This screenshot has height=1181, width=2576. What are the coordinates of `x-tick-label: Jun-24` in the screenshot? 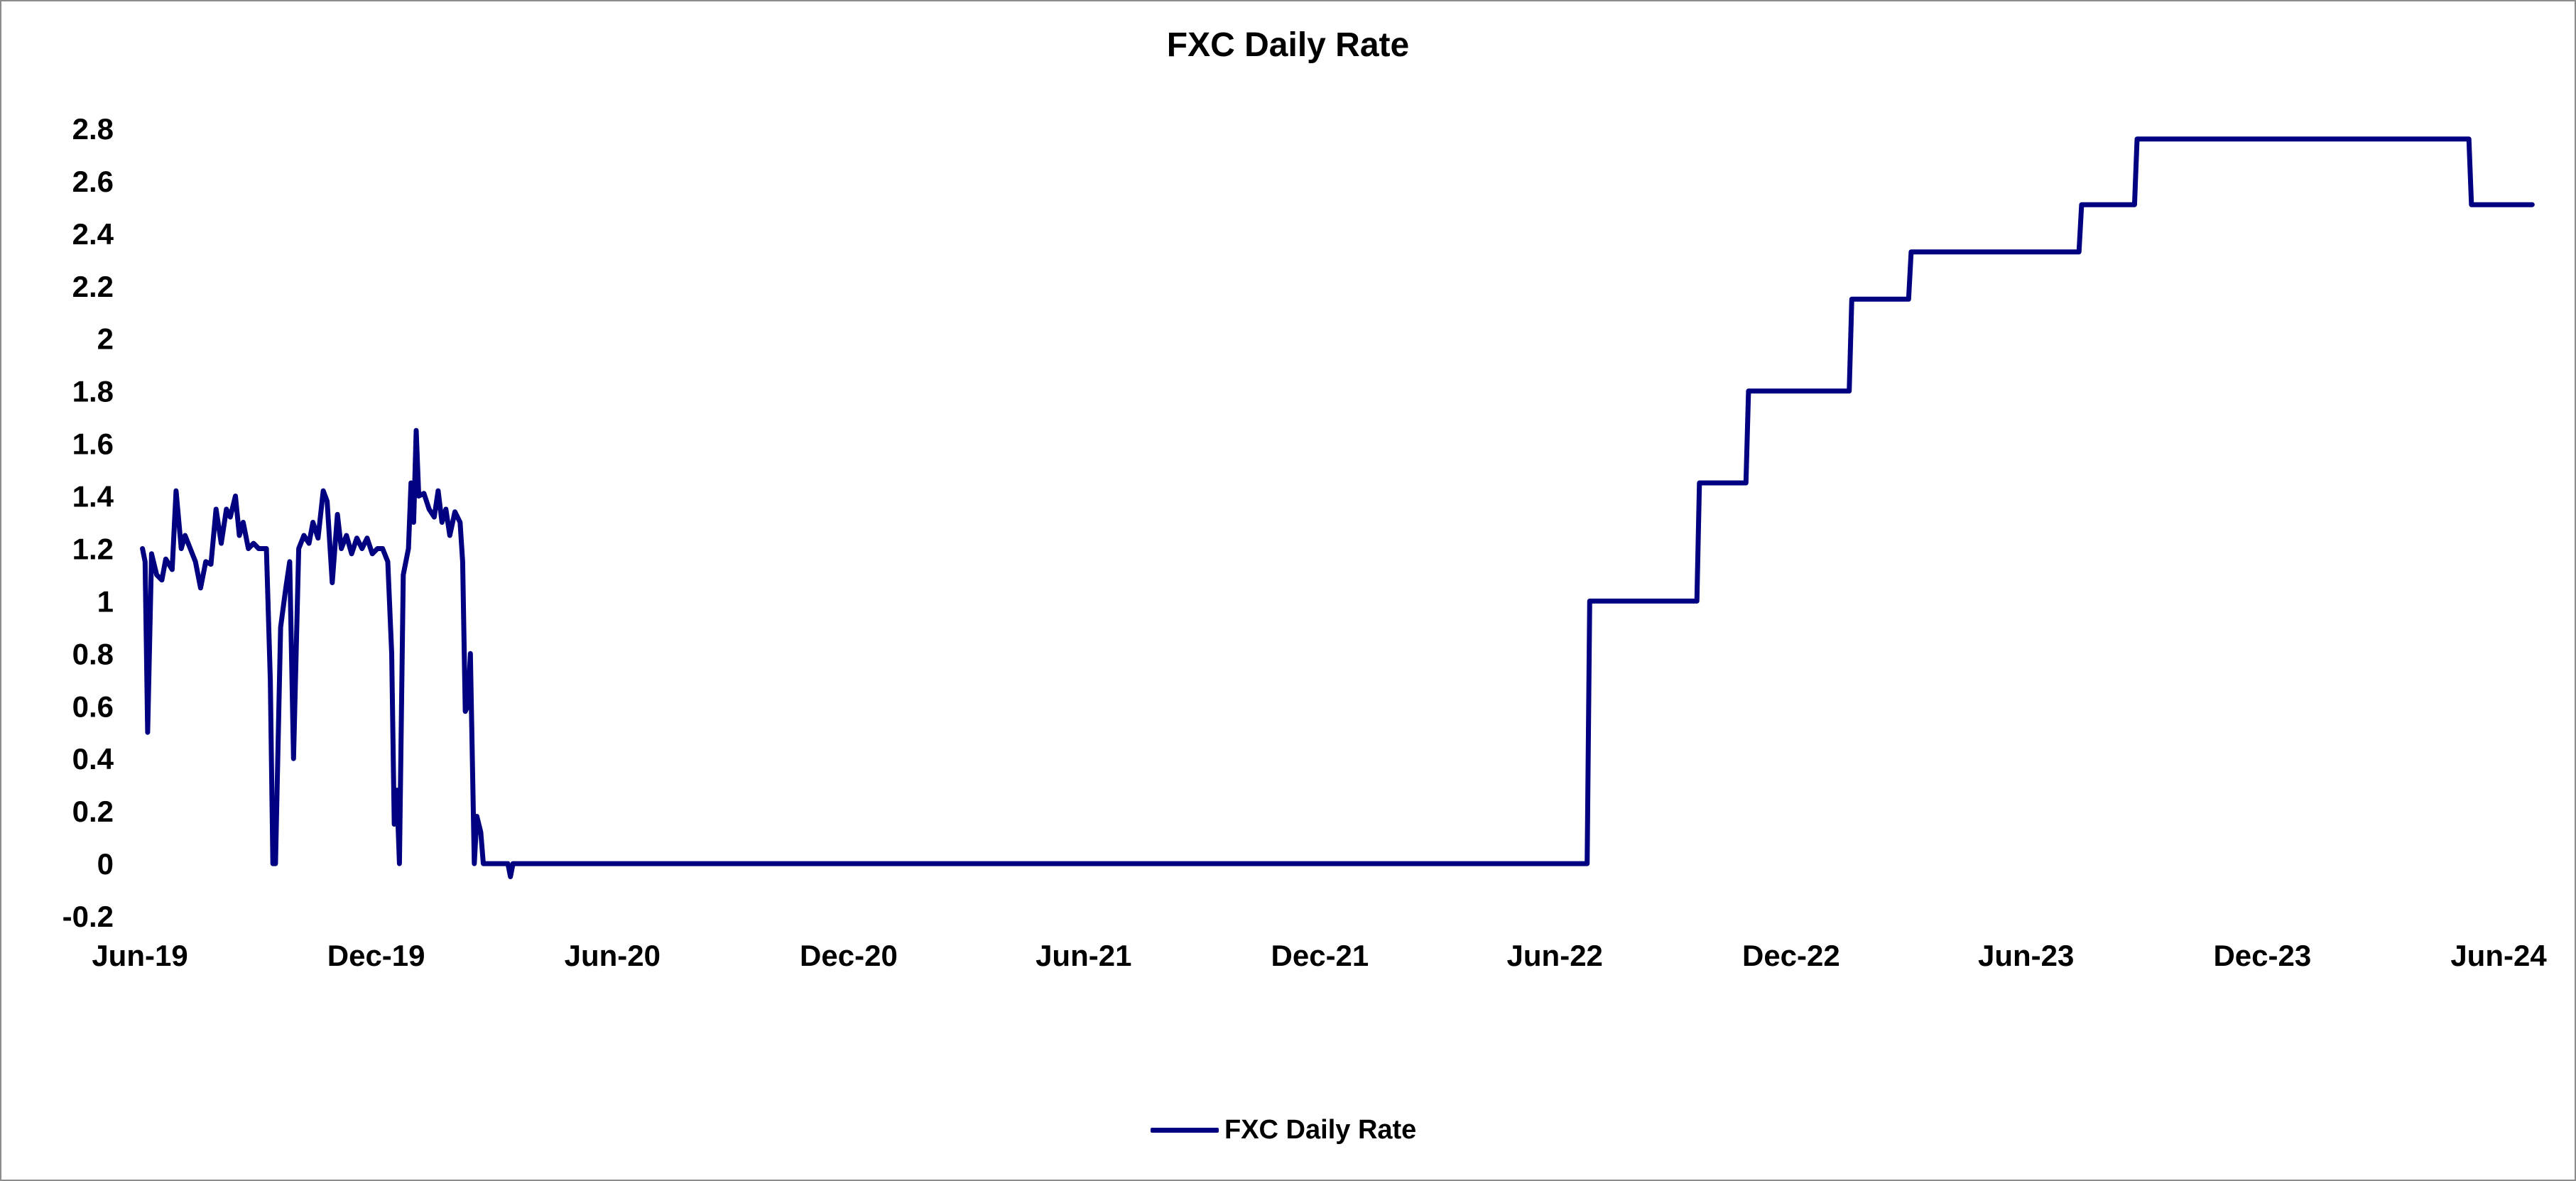 It's located at (2498, 955).